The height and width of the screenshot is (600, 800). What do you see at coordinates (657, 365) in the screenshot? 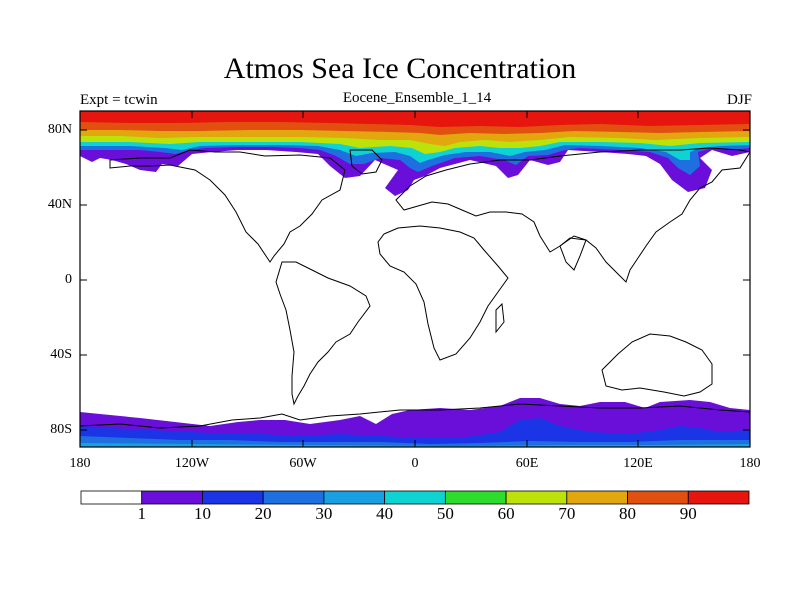
I see `coastline-australia` at bounding box center [657, 365].